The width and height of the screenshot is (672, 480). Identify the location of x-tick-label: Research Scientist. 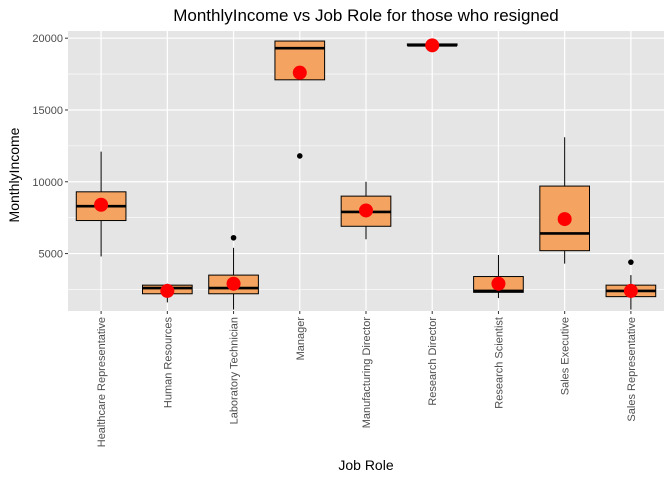
(499, 363).